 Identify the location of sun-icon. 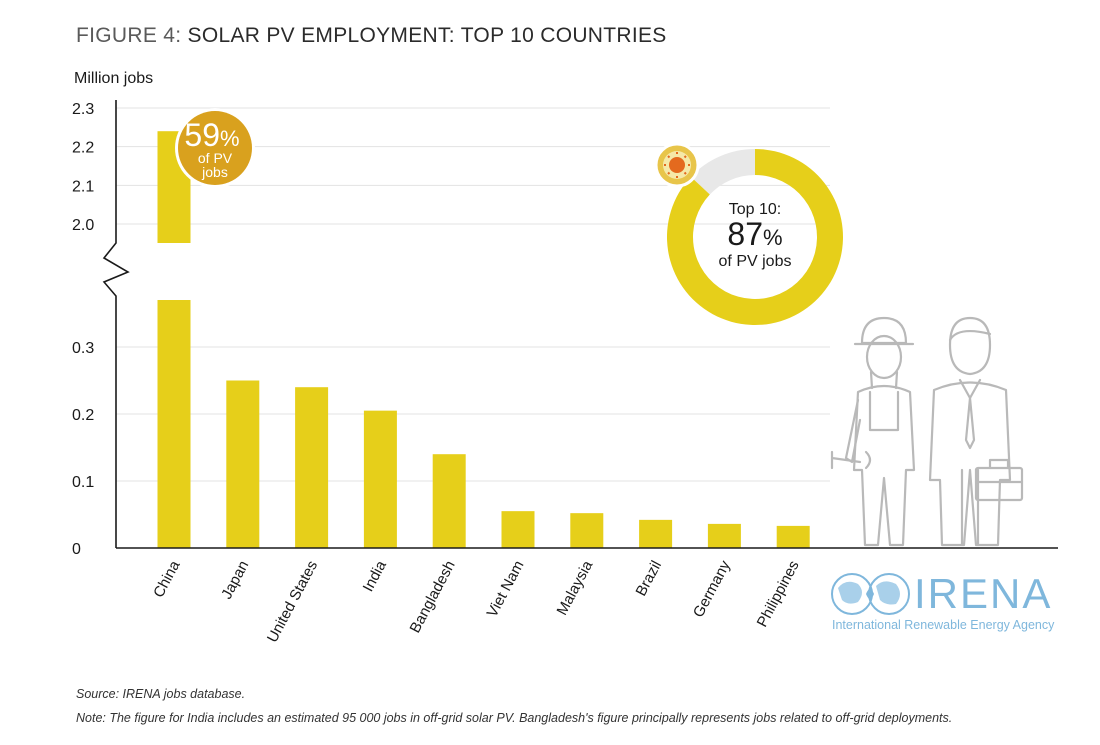
(677, 165).